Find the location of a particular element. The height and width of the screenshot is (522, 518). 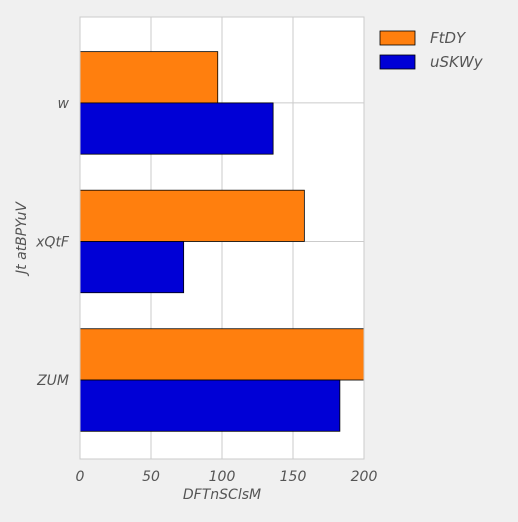

x-tick-label: 0 is located at coordinates (80, 477).